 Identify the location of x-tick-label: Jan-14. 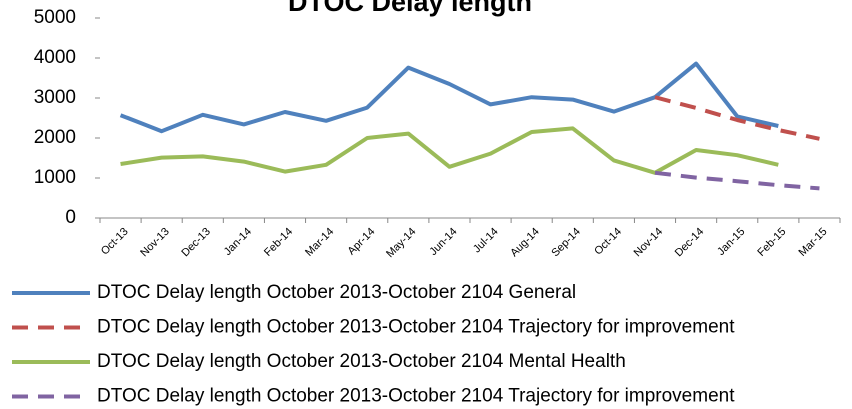
(238, 242).